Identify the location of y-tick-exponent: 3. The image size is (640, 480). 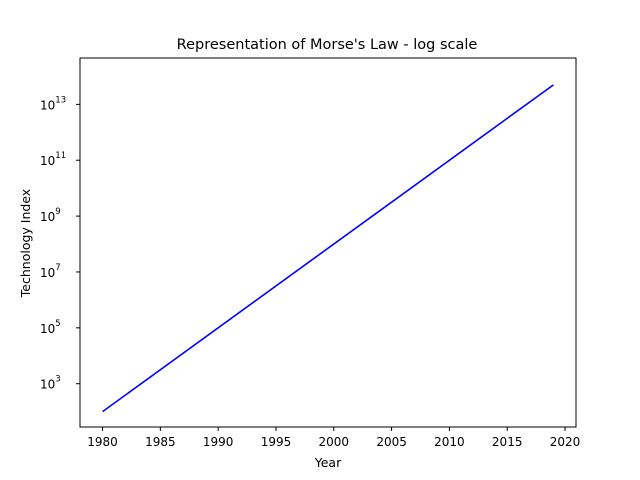
(57, 380).